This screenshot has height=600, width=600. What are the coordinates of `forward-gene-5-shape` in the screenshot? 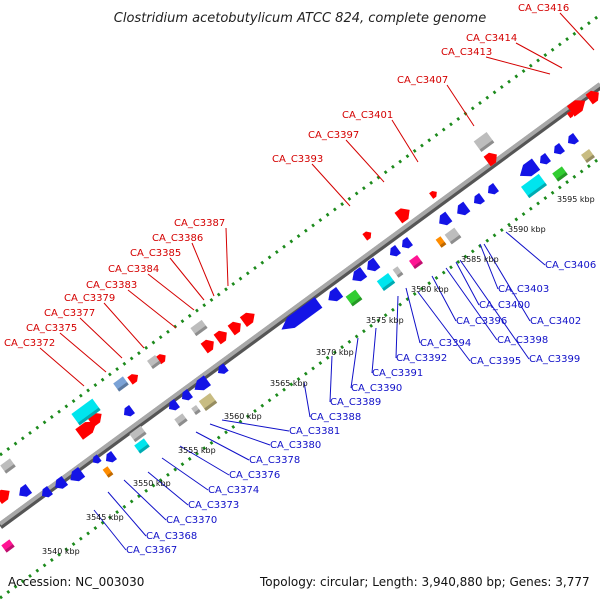 It's located at (207, 346).